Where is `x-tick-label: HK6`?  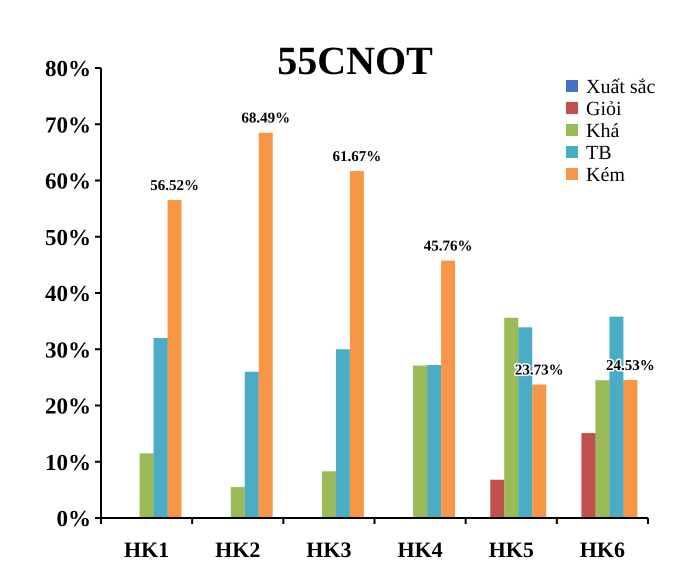
x-tick-label: HK6 is located at coordinates (603, 549).